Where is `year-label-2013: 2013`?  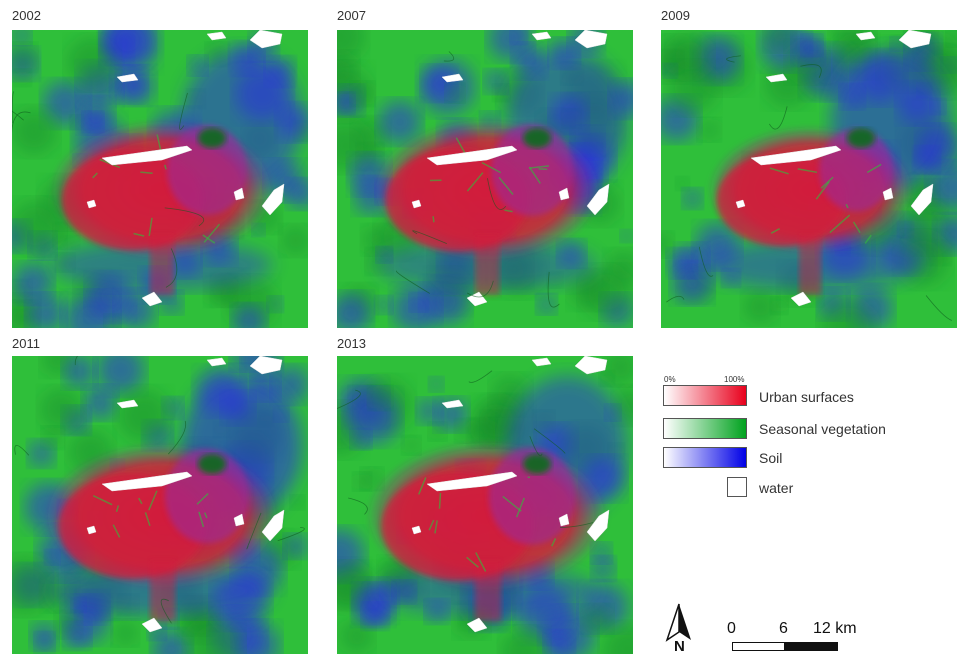
year-label-2013: 2013 is located at coordinates (351, 343).